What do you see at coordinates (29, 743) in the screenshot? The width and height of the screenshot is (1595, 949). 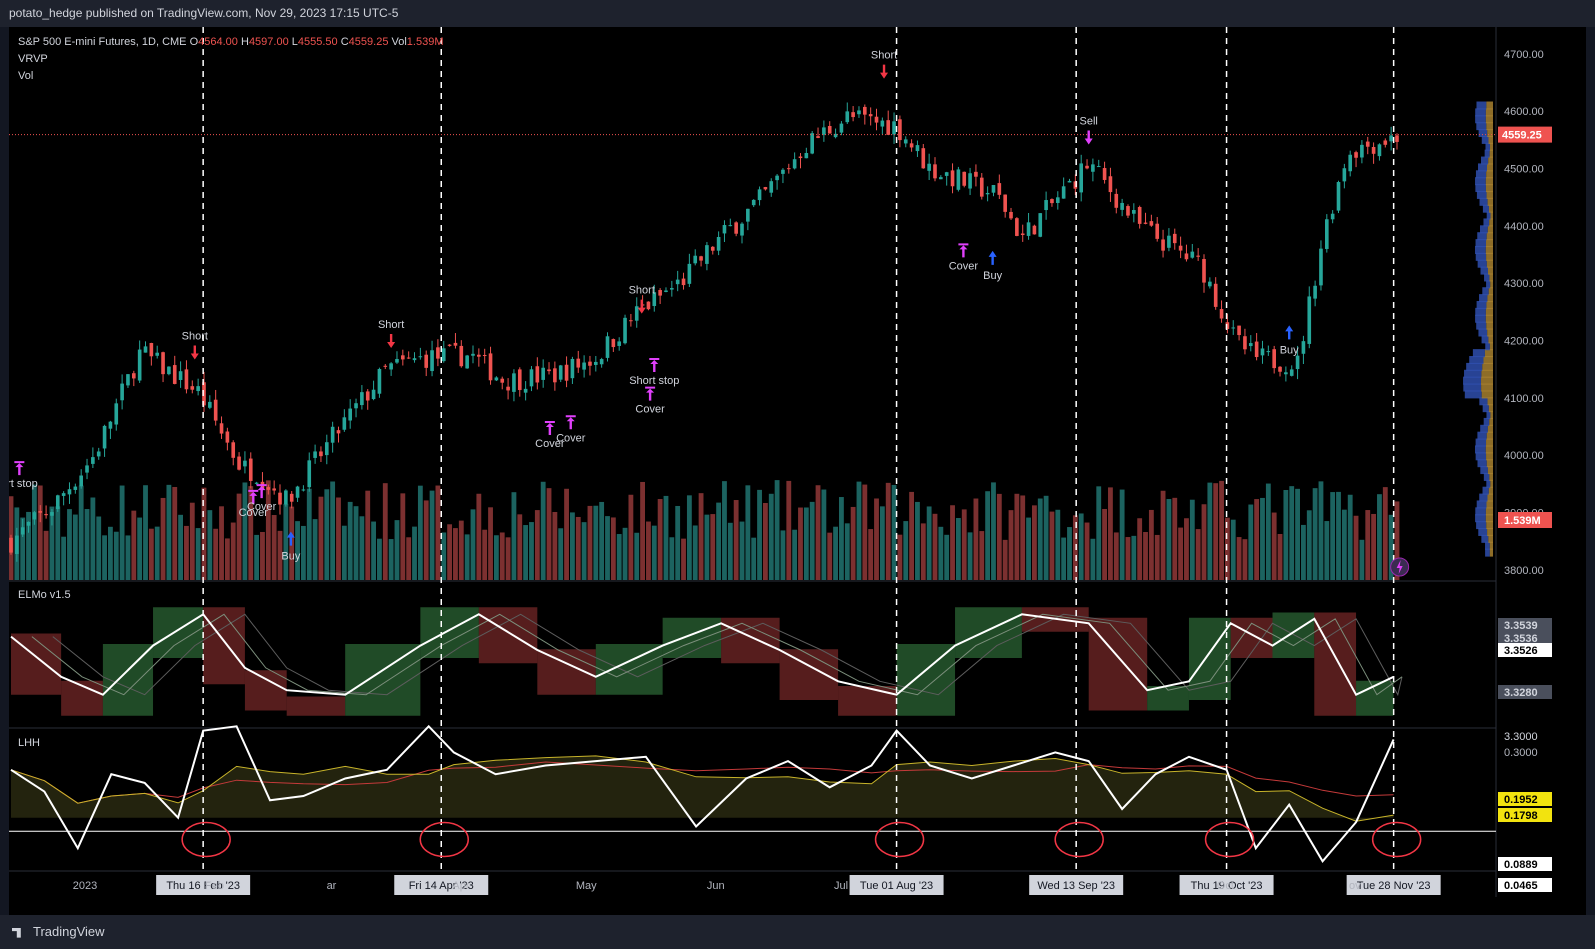 I see `lhh-pane-title: LHH` at bounding box center [29, 743].